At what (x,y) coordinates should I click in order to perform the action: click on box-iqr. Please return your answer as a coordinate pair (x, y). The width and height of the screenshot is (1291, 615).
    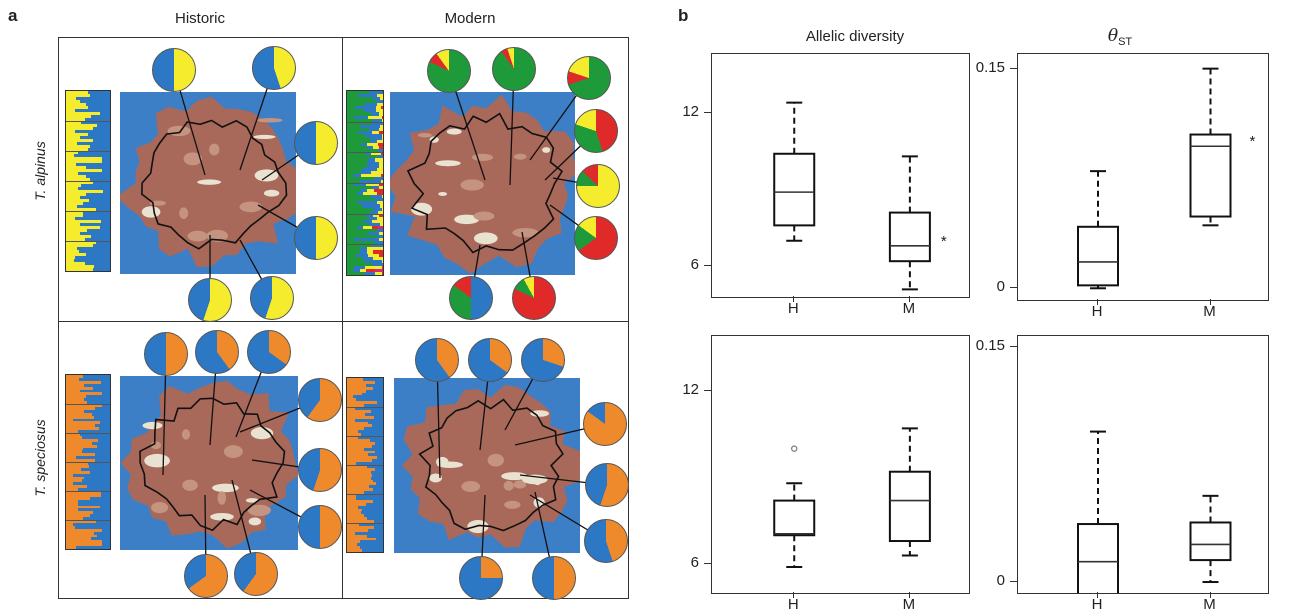
    Looking at the image, I should click on (909, 506).